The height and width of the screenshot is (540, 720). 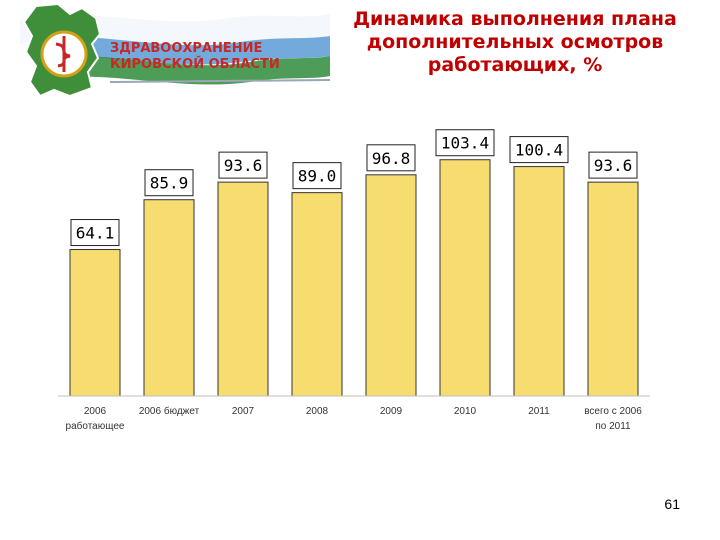 What do you see at coordinates (613, 426) in the screenshot?
I see `category-label-7-1: по 2011` at bounding box center [613, 426].